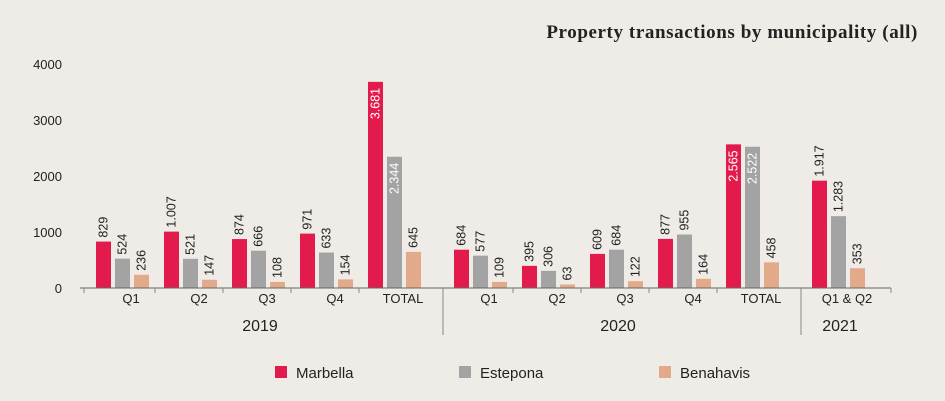 Image resolution: width=945 pixels, height=401 pixels. I want to click on data-label: 666, so click(259, 236).